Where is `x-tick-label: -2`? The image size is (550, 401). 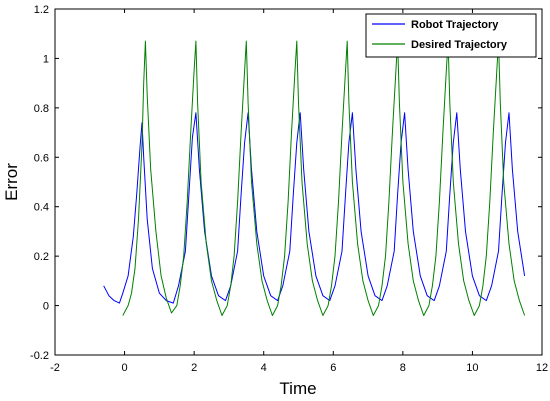 x-tick-label: -2 is located at coordinates (55, 368).